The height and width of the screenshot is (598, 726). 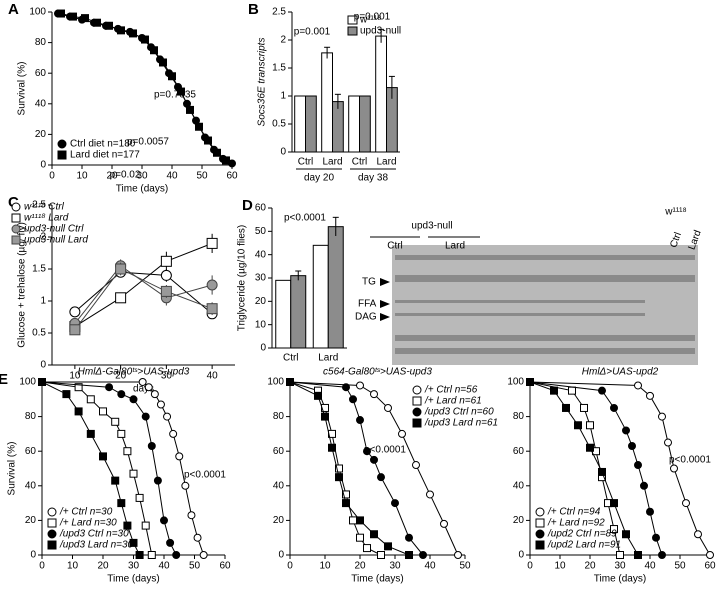 I want to click on legend-label: w¹¹¹⁸ Ctrl, so click(x=44, y=207).